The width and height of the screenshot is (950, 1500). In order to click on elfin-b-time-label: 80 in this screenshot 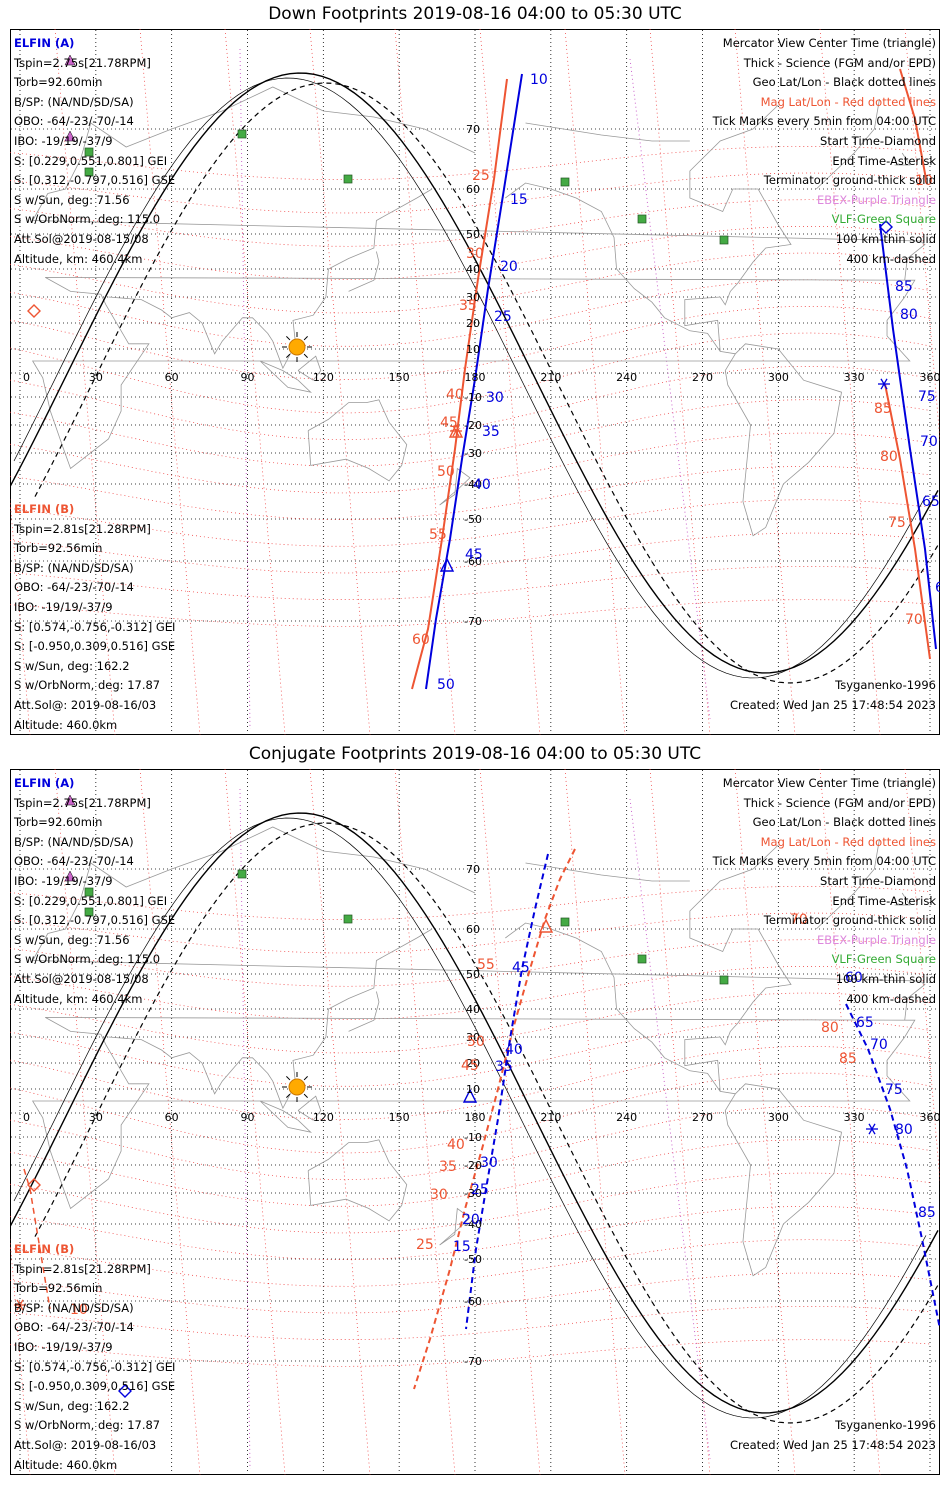, I will do `click(830, 1028)`.